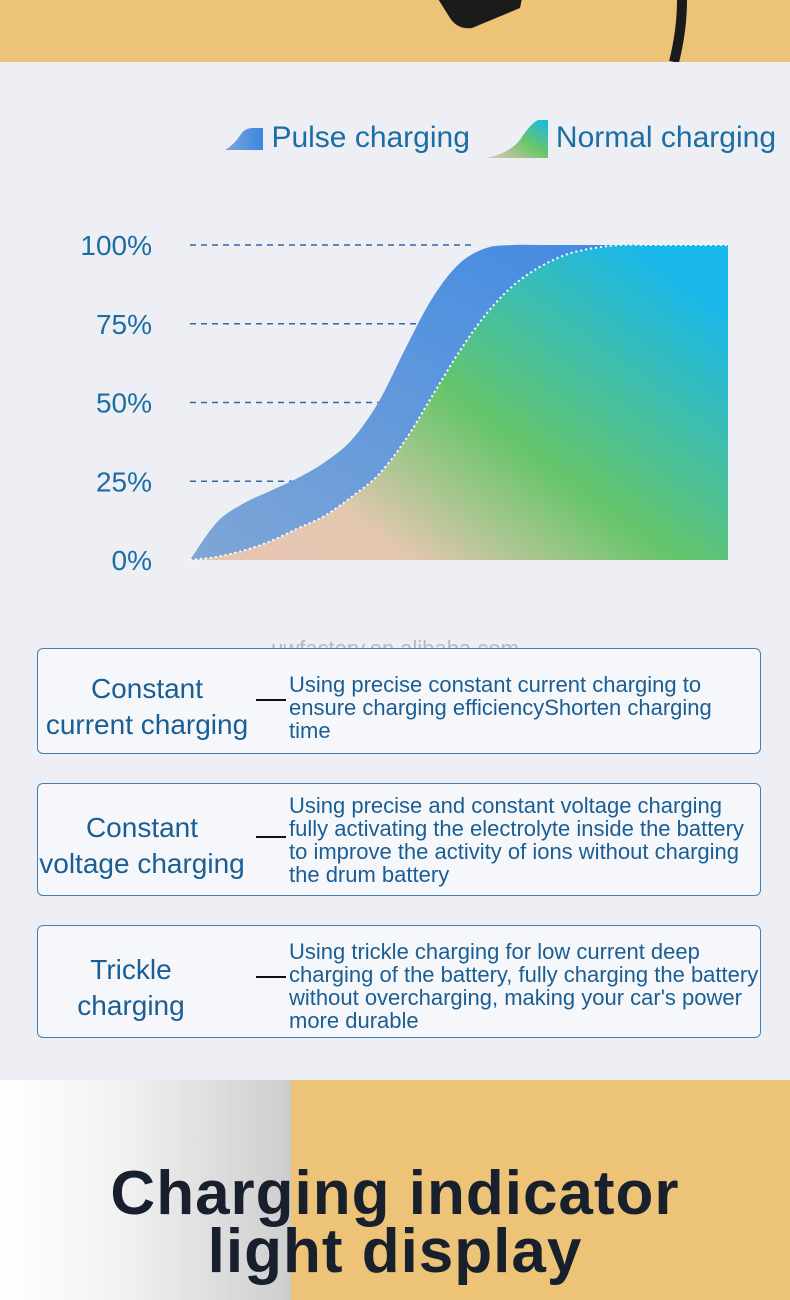  What do you see at coordinates (132, 560) in the screenshot?
I see `y-tick-label: 0%` at bounding box center [132, 560].